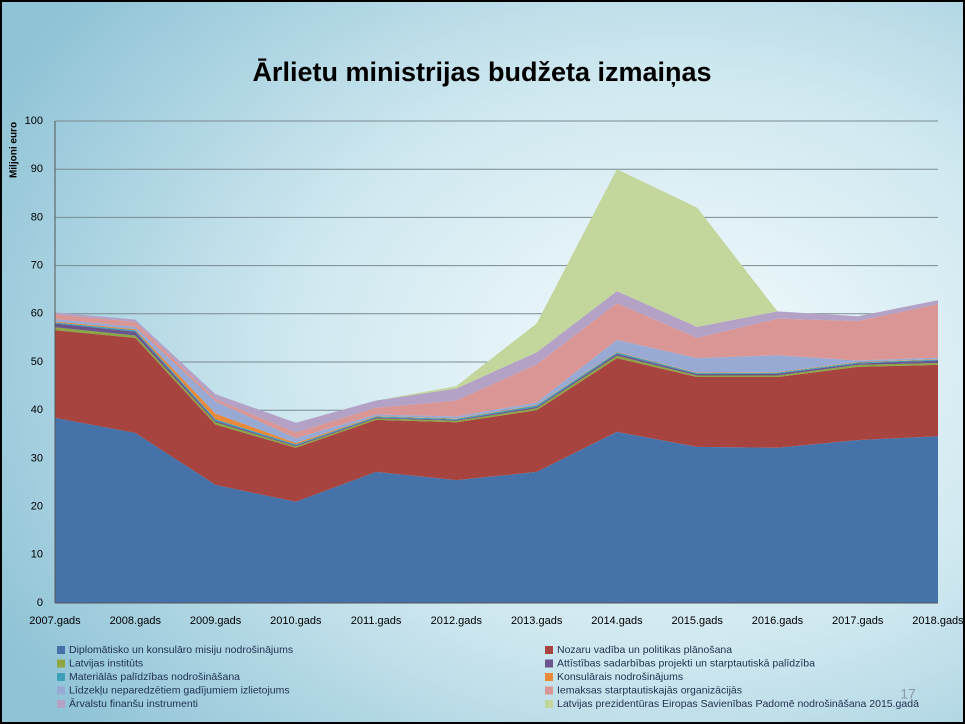  I want to click on y-tick-label: 100, so click(34, 121).